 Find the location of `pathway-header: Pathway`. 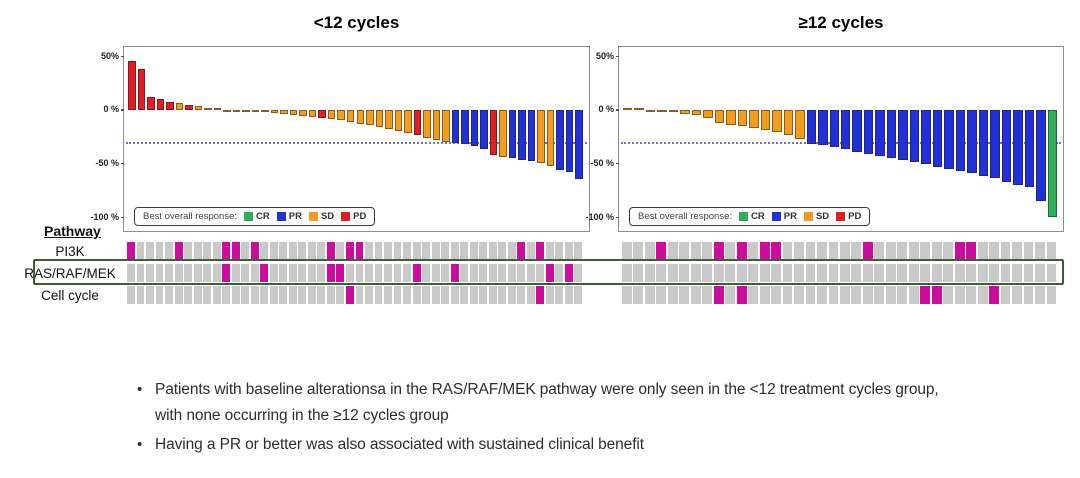

pathway-header: Pathway is located at coordinates (72, 231).